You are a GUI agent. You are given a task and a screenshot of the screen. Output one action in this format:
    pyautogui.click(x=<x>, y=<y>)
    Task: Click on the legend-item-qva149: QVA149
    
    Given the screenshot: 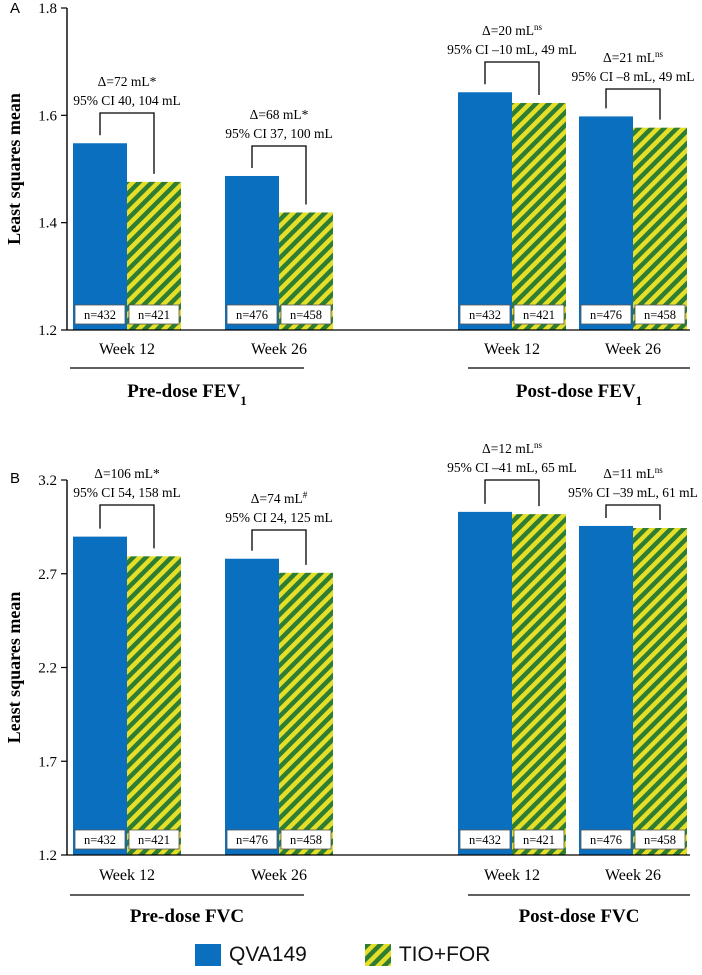 What is the action you would take?
    pyautogui.click(x=251, y=955)
    